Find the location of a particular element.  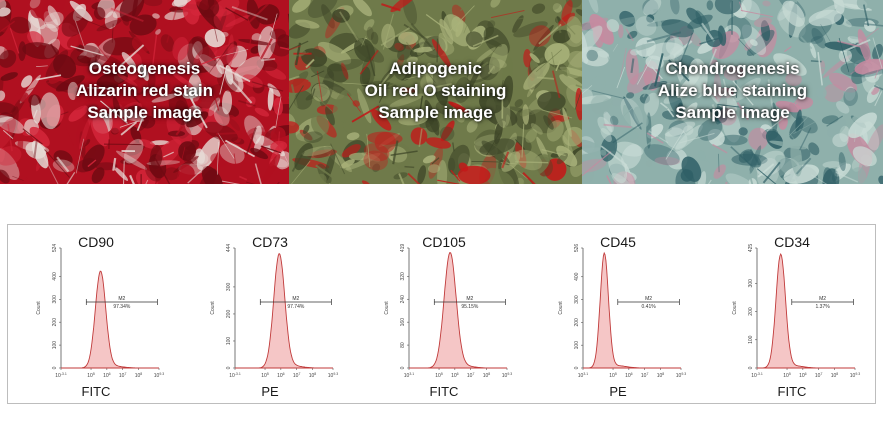

x-tick-exponent: 3.1 is located at coordinates (411, 374).